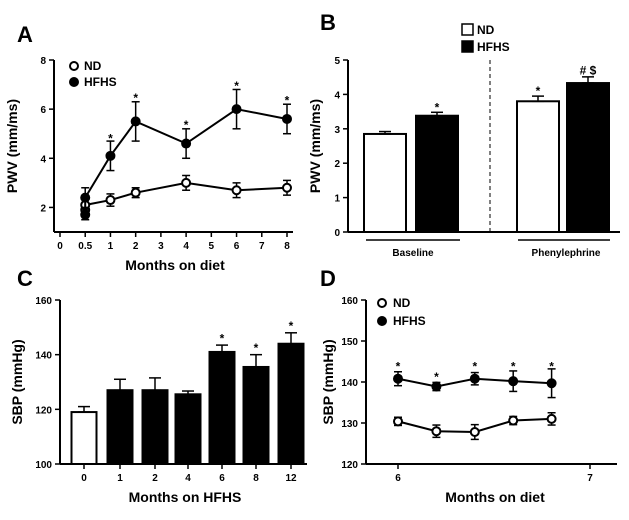 The image size is (629, 520). What do you see at coordinates (337, 61) in the screenshot?
I see `y-tick-label-b: 5` at bounding box center [337, 61].